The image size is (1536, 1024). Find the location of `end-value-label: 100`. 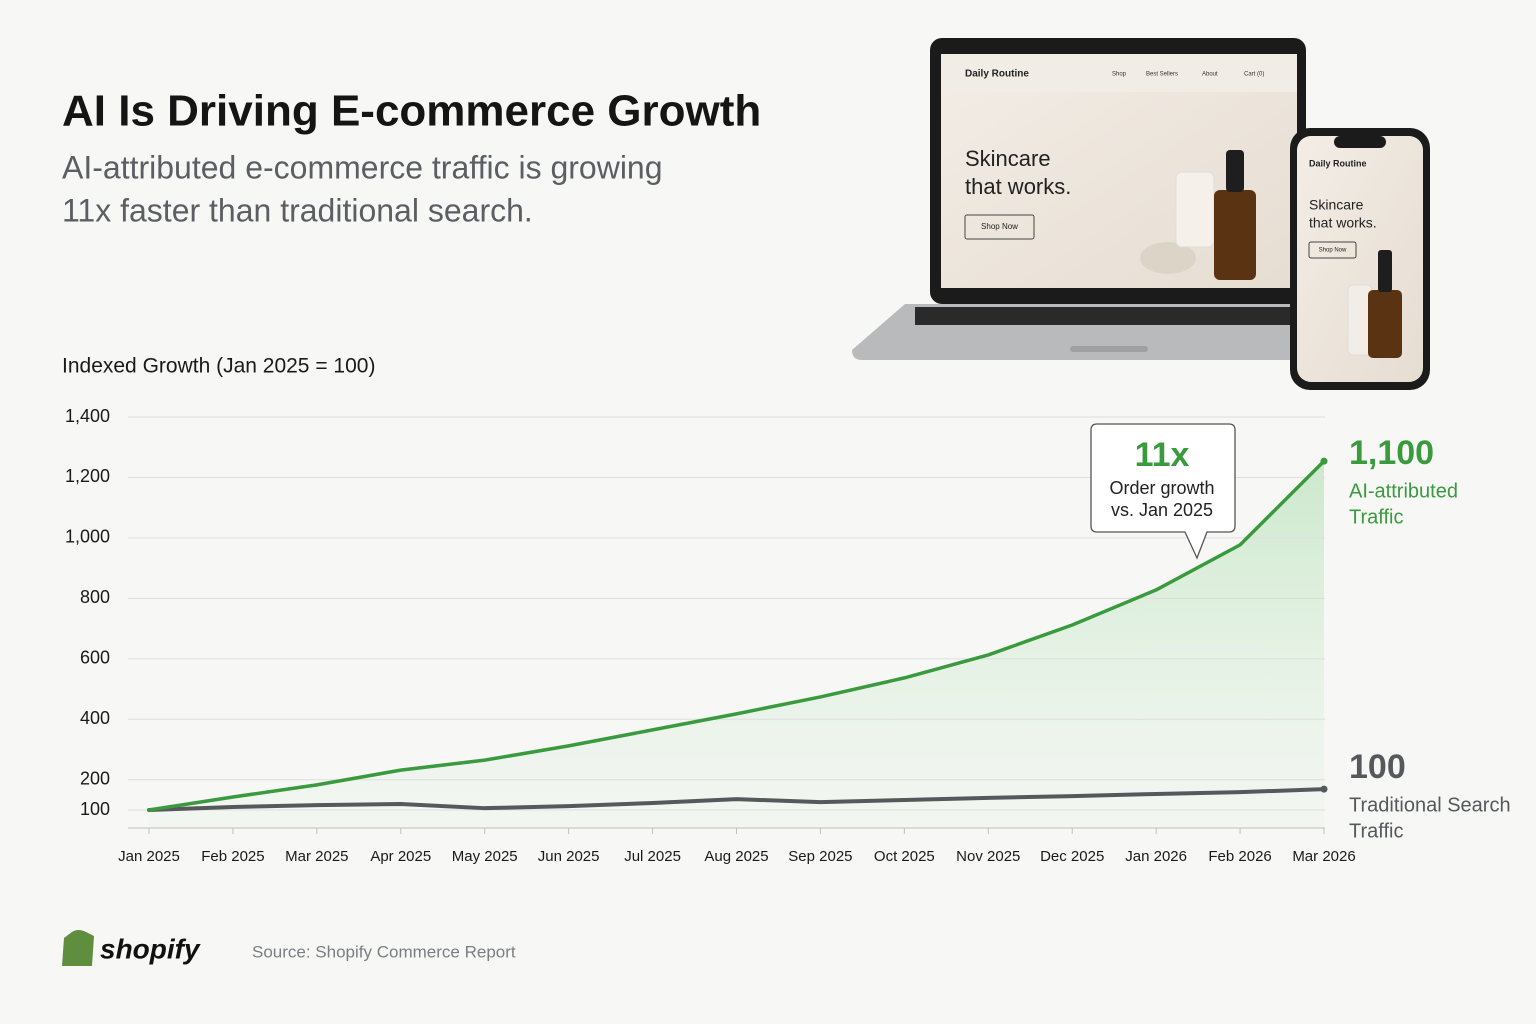

end-value-label: 100 is located at coordinates (1377, 767).